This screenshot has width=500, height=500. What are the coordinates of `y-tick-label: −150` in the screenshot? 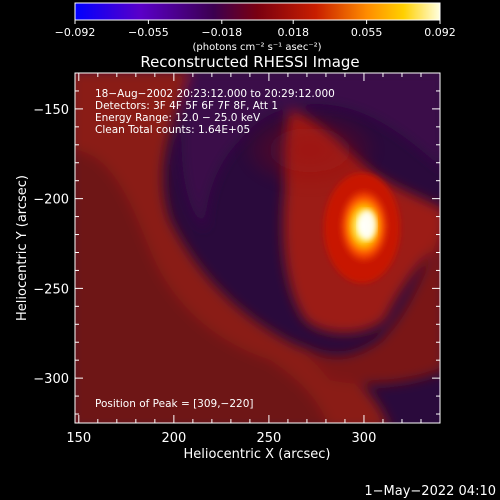 It's located at (51, 110).